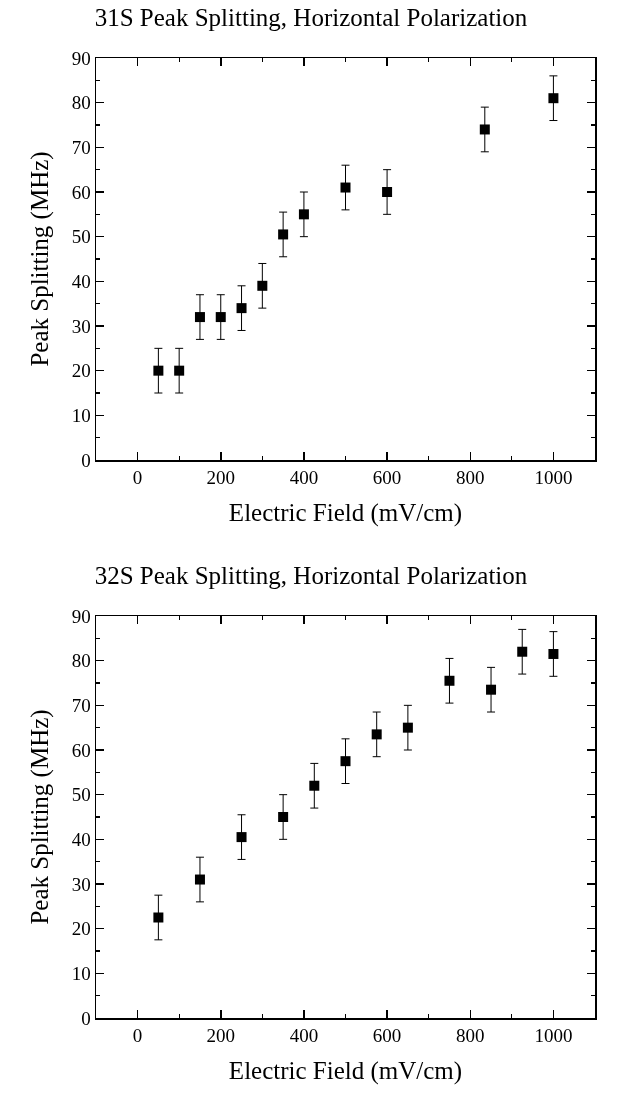  I want to click on chart-title: 32S Peak Splitting, Horizontal Polarization, so click(311, 575).